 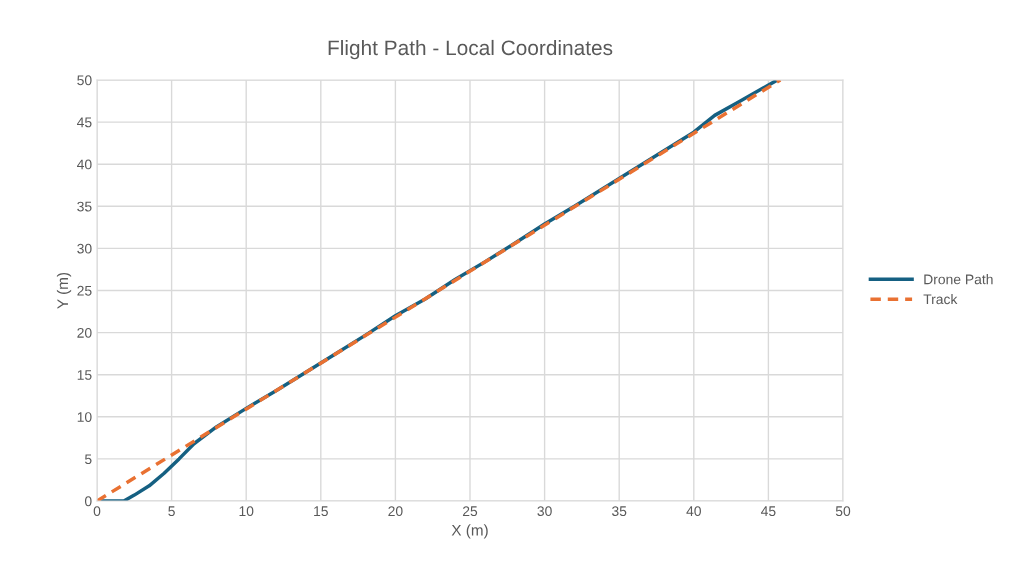 What do you see at coordinates (470, 49) in the screenshot?
I see `chart-title: Flight Path - Local Coordinates` at bounding box center [470, 49].